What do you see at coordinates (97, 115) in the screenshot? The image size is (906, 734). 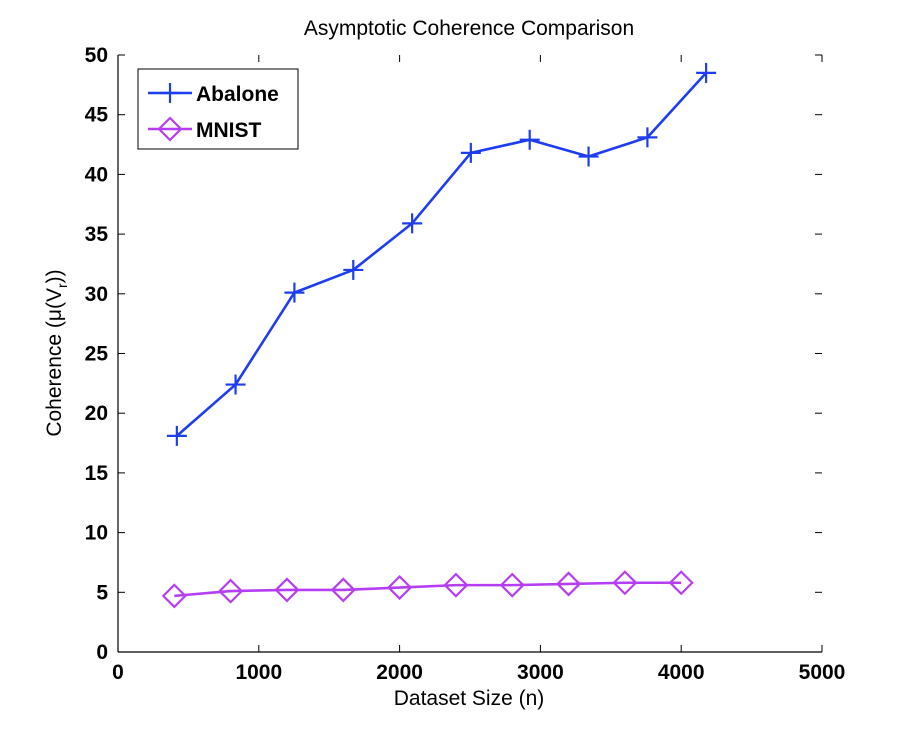 I see `y-tick-label: 45` at bounding box center [97, 115].